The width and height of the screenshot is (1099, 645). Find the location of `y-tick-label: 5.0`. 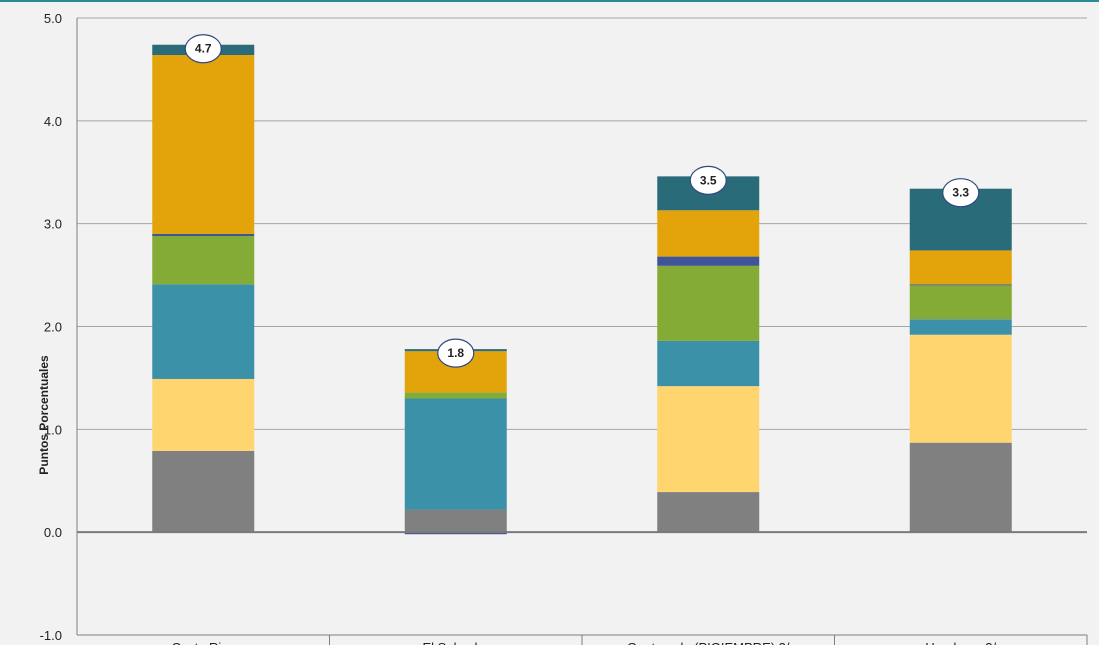

y-tick-label: 5.0 is located at coordinates (53, 18).